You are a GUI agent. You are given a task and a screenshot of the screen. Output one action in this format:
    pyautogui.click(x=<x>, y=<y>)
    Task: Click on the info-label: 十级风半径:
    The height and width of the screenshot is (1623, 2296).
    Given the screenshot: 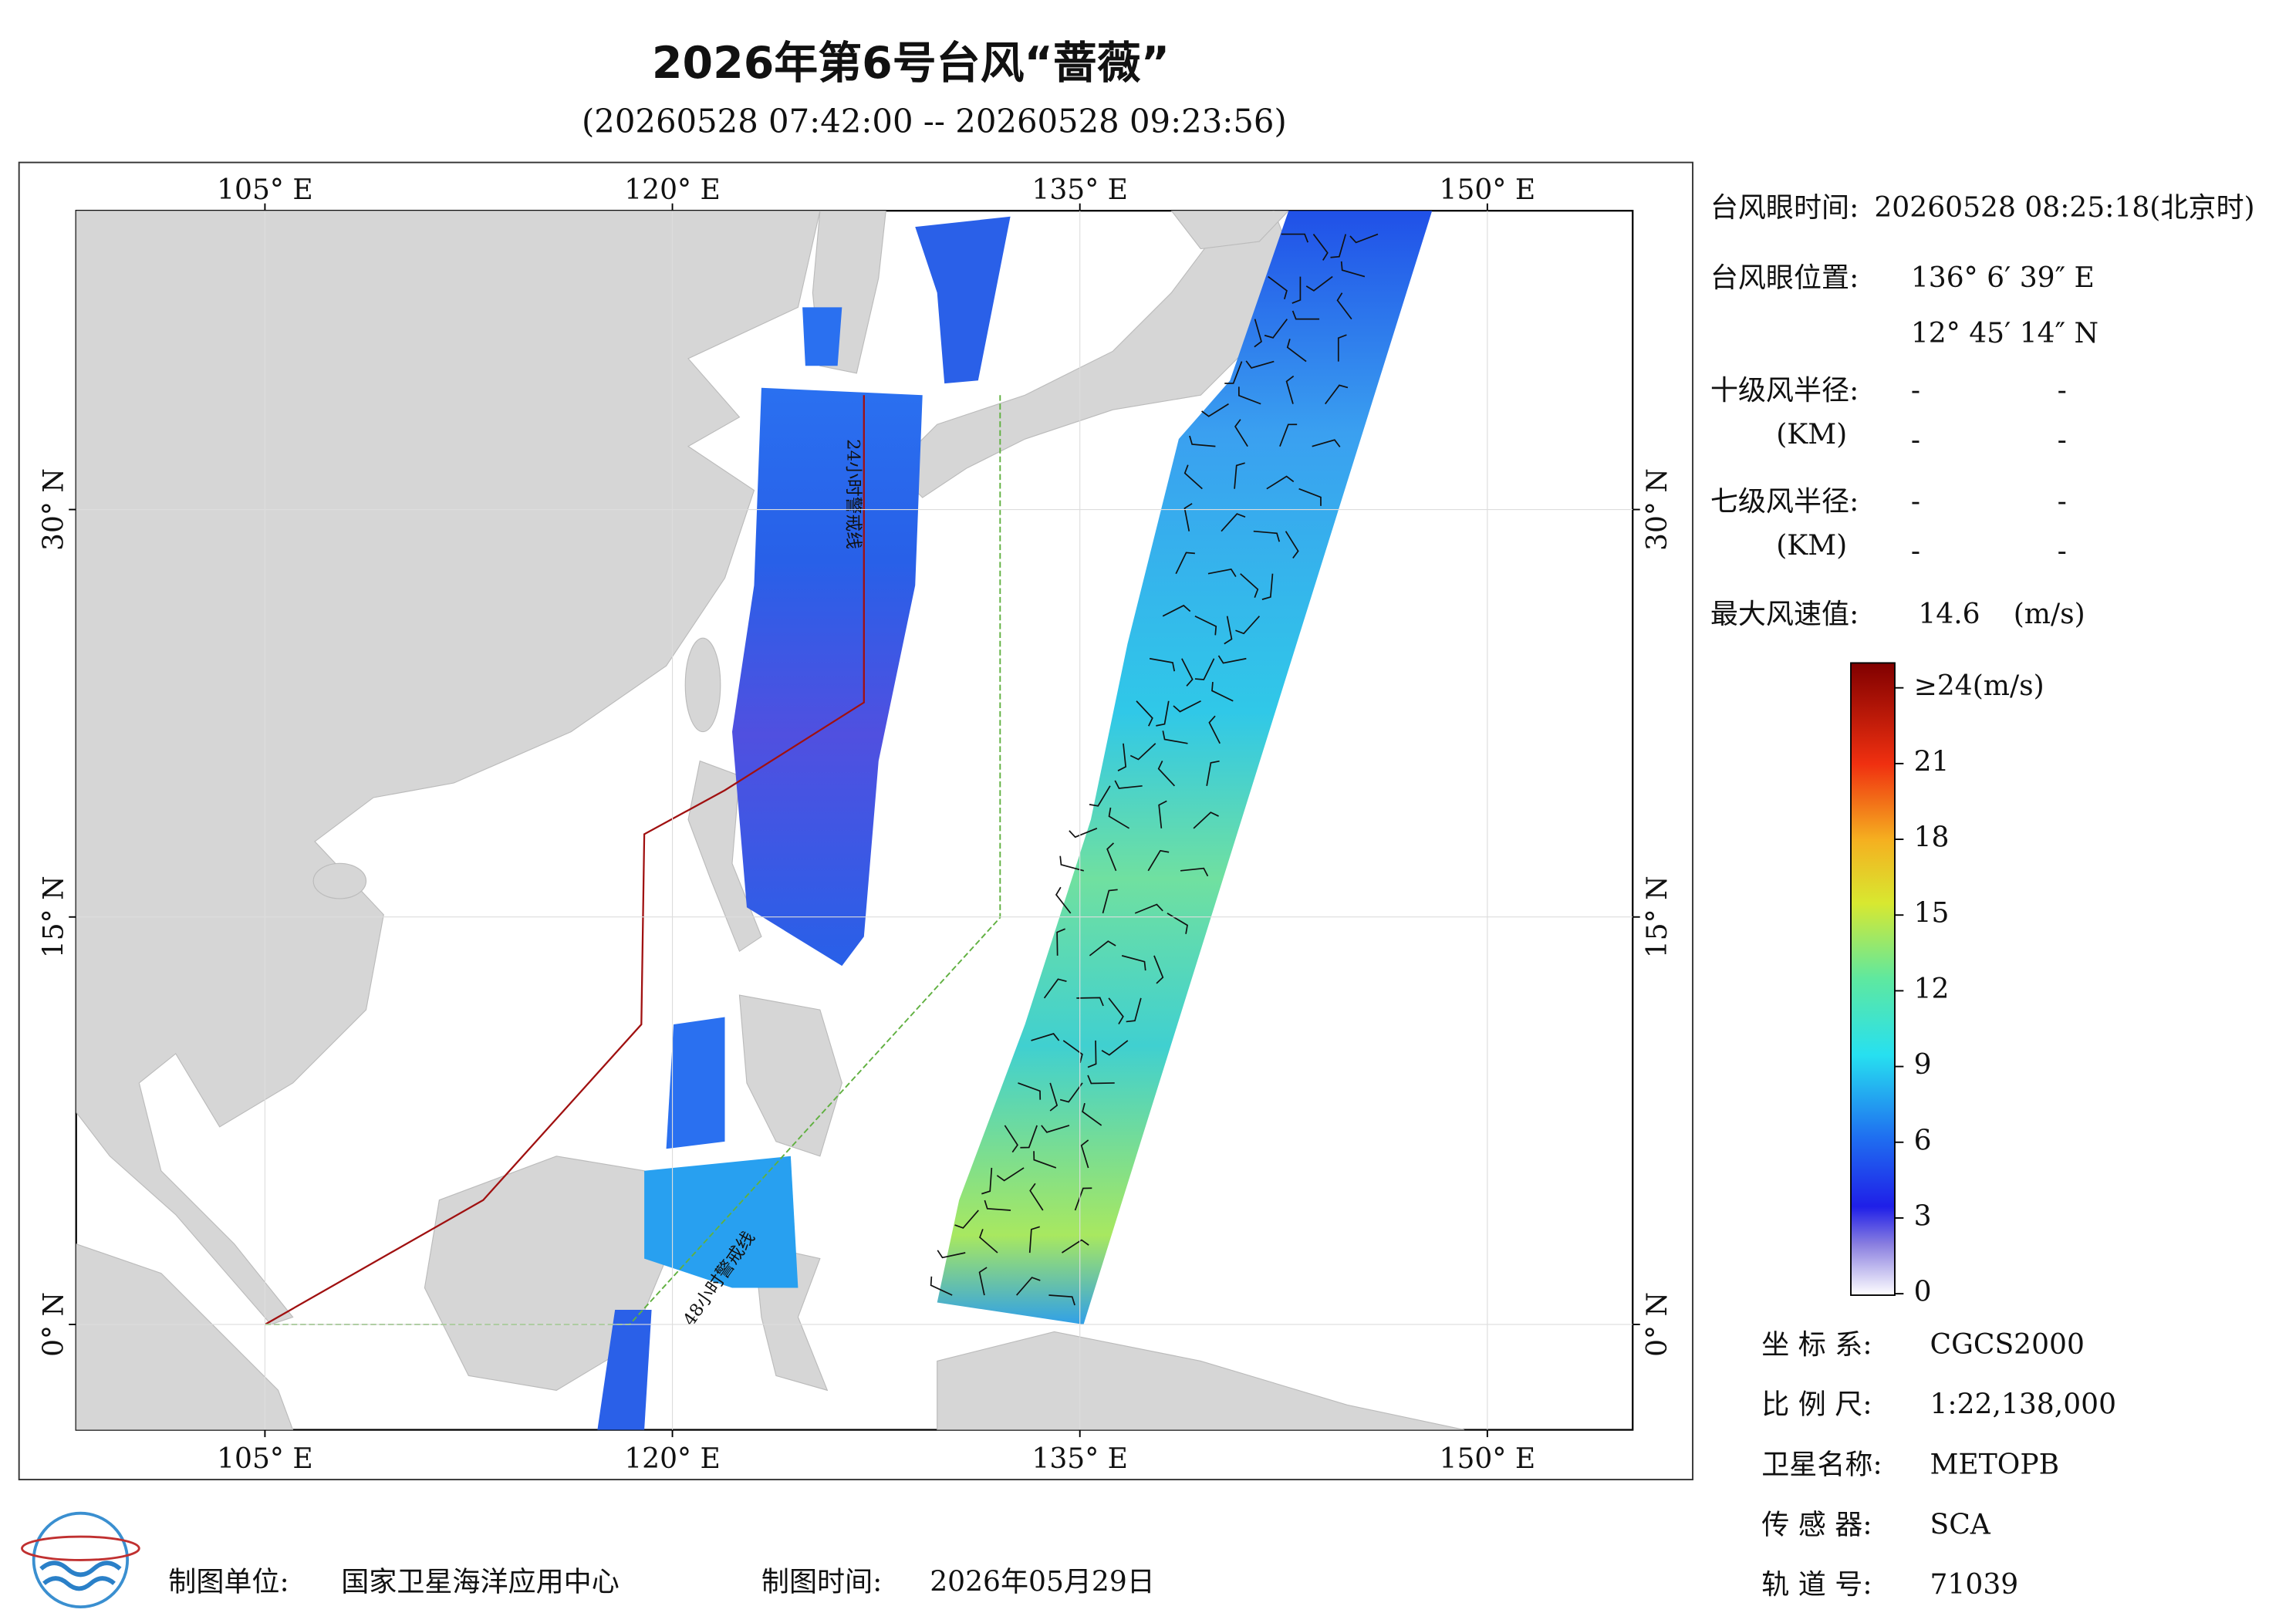 What is the action you would take?
    pyautogui.click(x=1784, y=390)
    